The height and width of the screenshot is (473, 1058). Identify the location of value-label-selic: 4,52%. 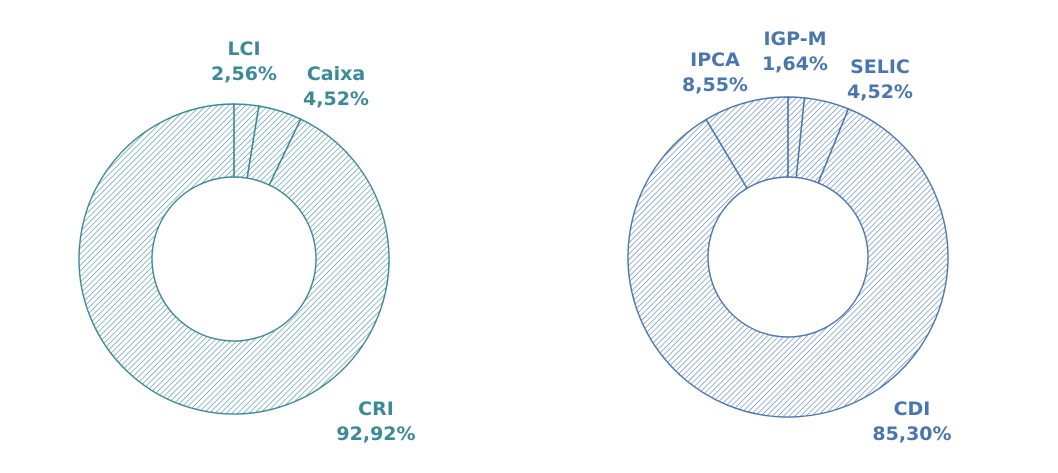
(880, 92).